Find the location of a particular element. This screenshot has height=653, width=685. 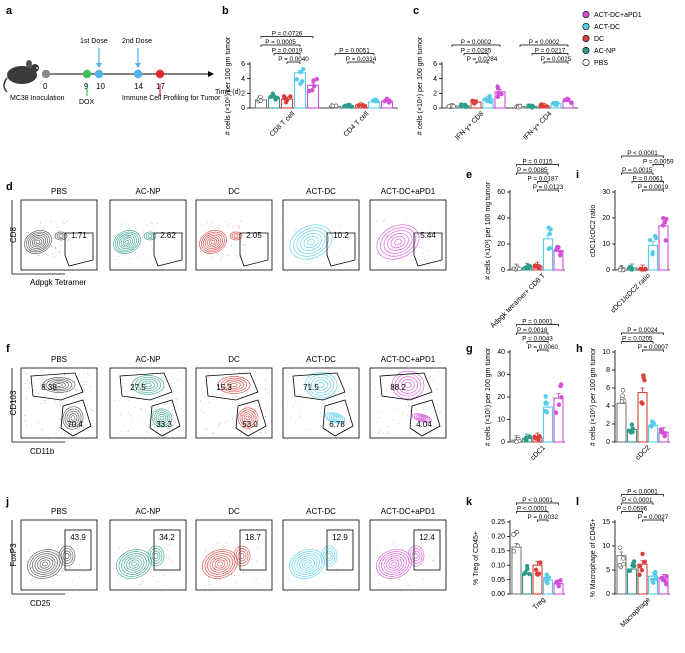

legend-marker is located at coordinates (586, 38).